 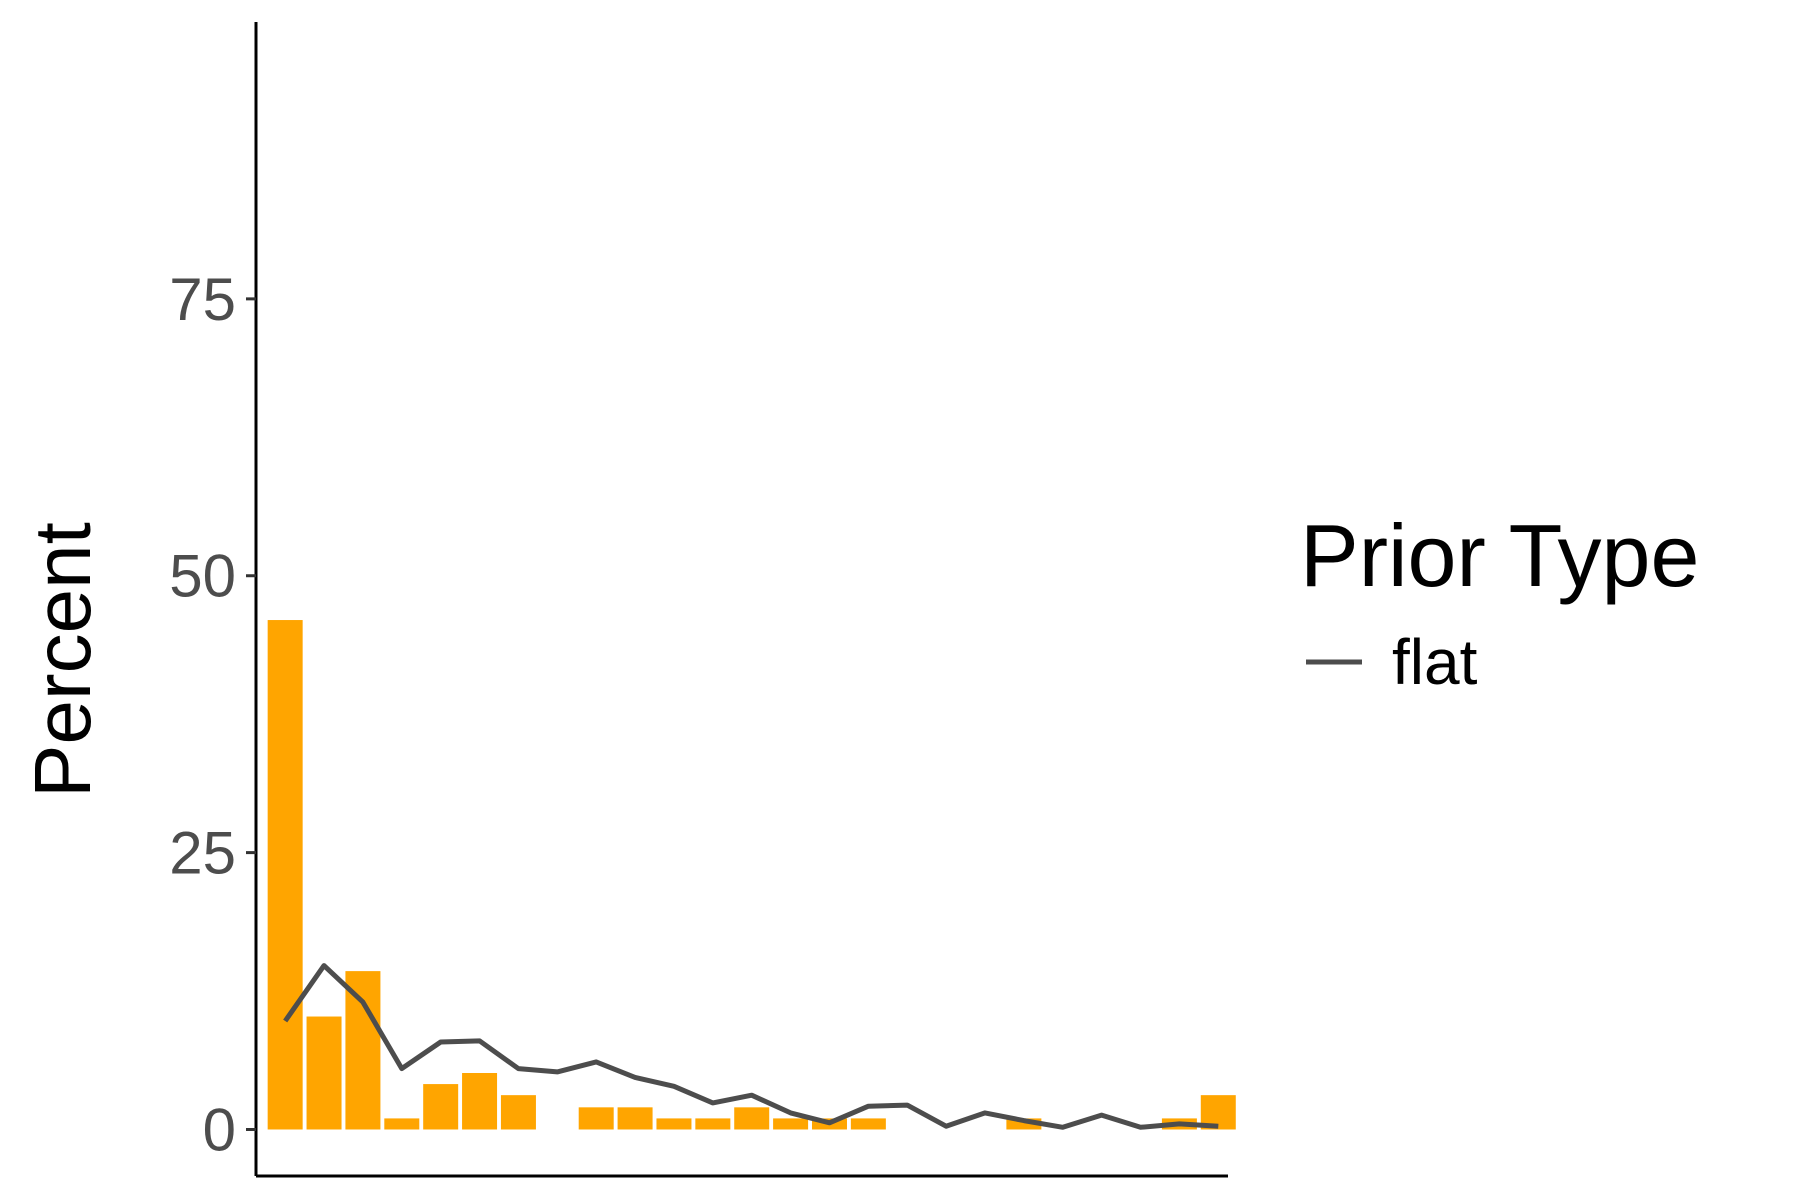 What do you see at coordinates (62, 660) in the screenshot?
I see `y-axis-title: Percent` at bounding box center [62, 660].